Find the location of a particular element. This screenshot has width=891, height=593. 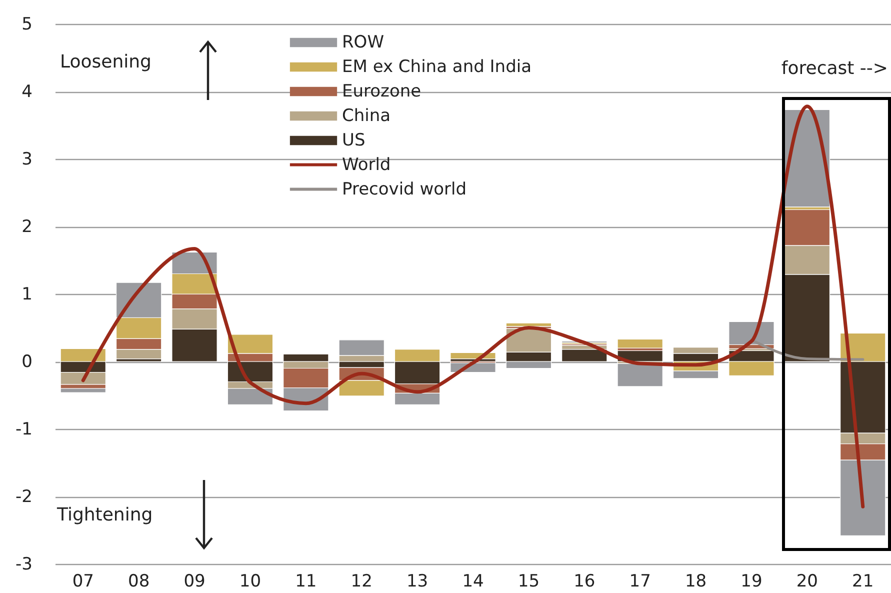

legend-label: ROW is located at coordinates (363, 42).